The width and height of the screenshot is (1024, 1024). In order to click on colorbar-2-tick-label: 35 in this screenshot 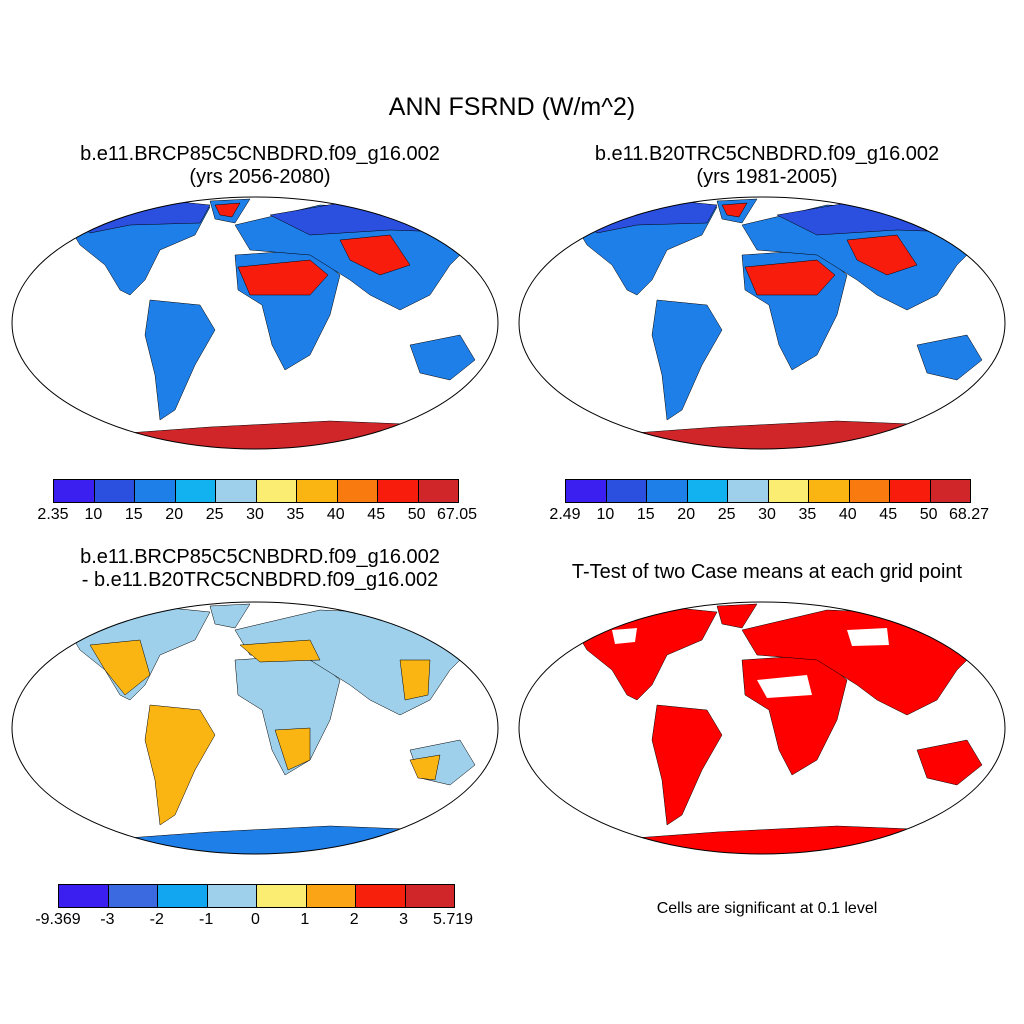, I will do `click(807, 514)`.